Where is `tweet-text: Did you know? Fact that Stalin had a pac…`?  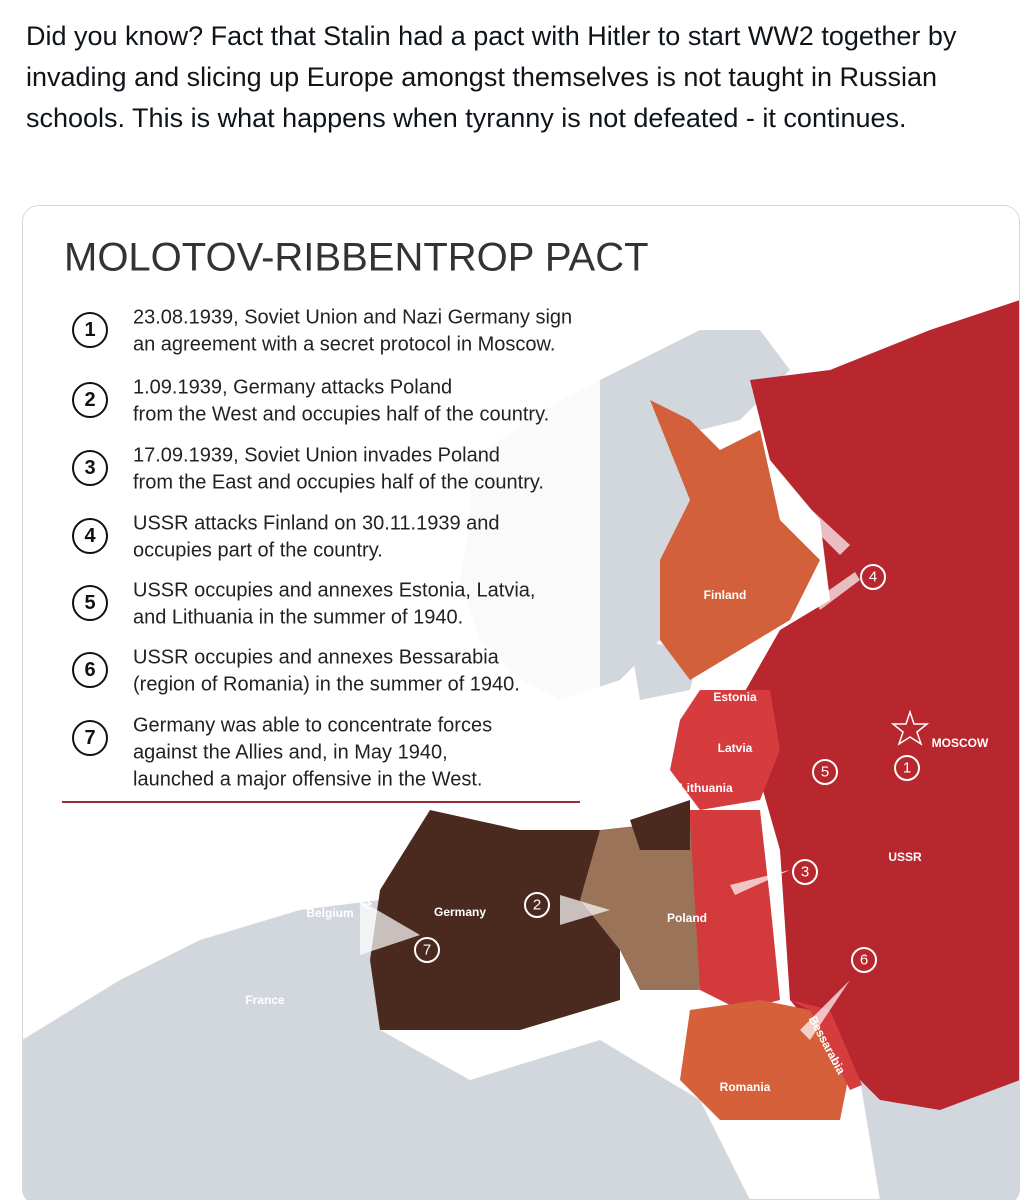
tweet-text: Did you know? Fact that Stalin had a pac… is located at coordinates (491, 77).